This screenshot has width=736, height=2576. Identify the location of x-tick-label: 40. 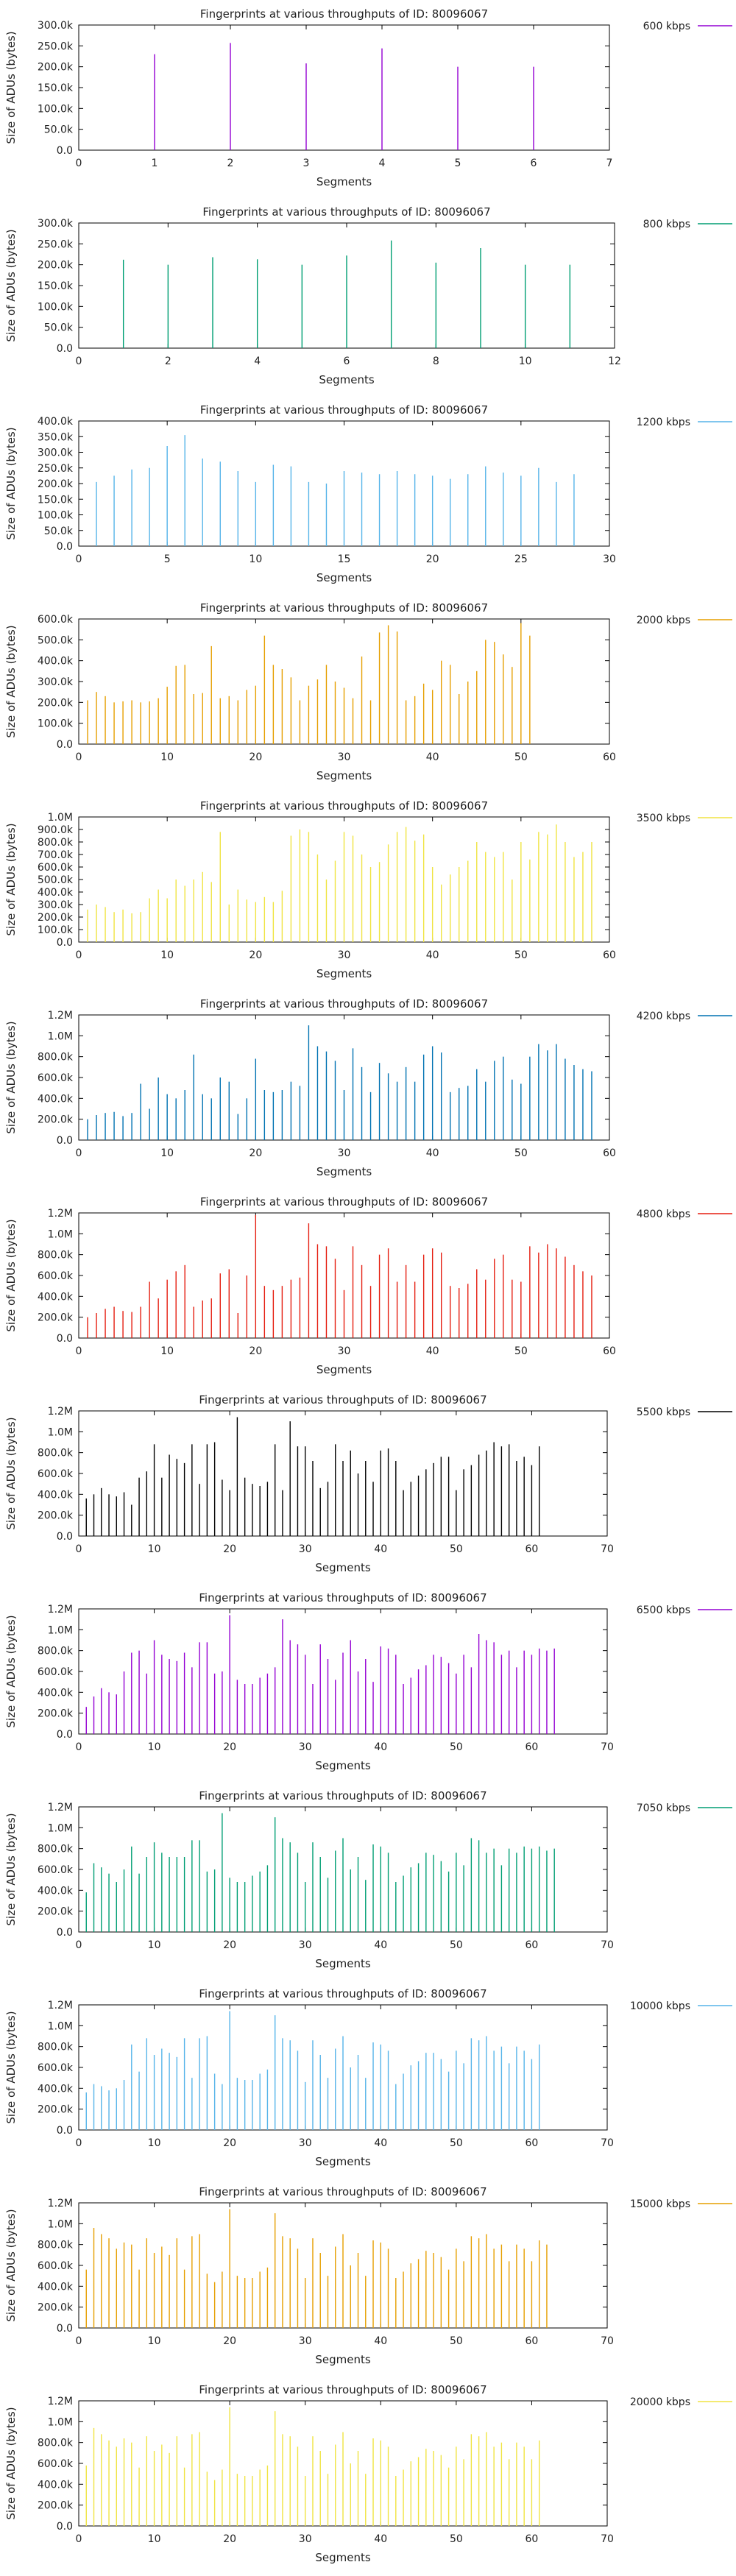
(432, 955).